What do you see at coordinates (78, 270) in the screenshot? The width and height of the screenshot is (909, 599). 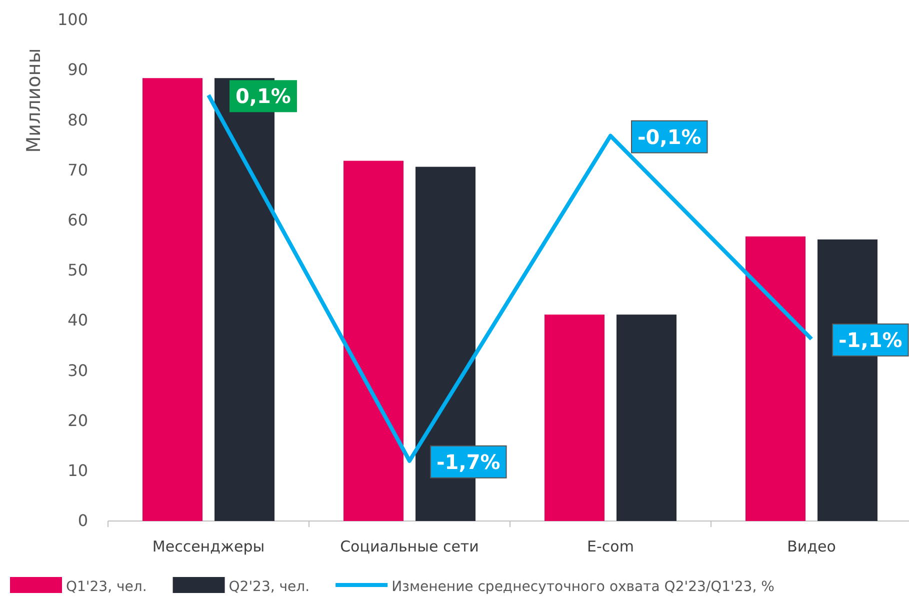 I see `y-tick-label: 50` at bounding box center [78, 270].